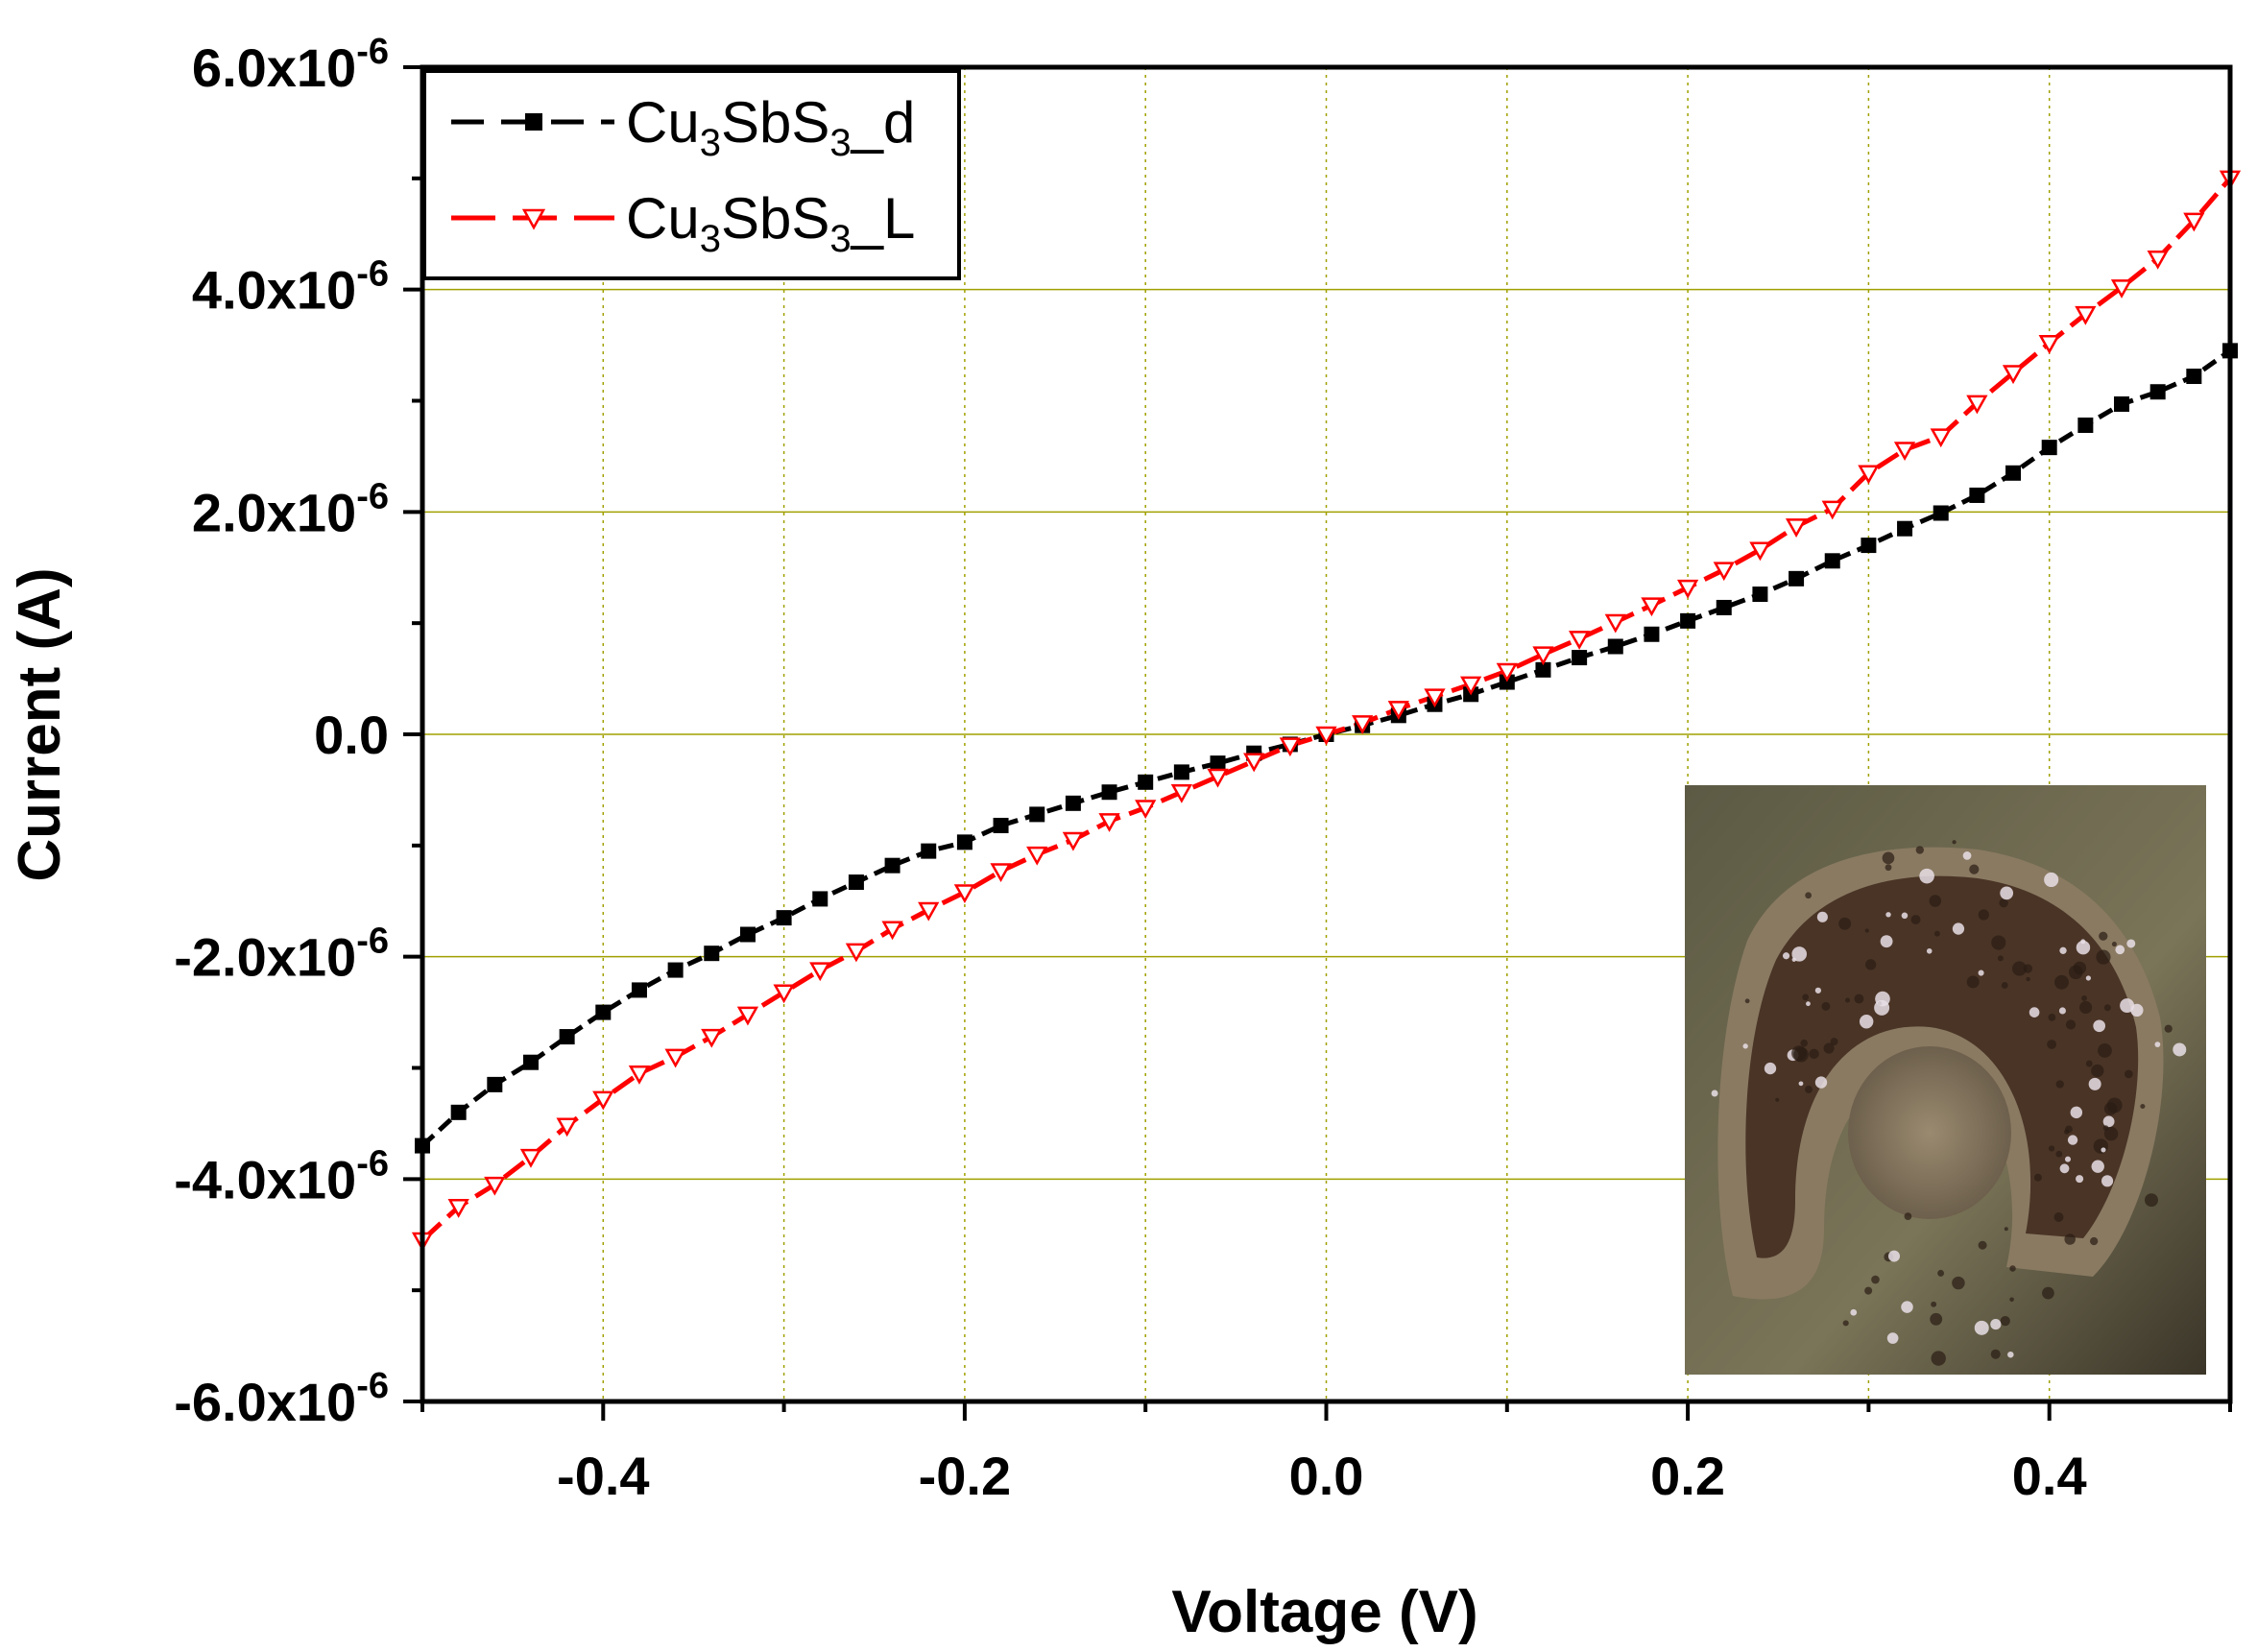  What do you see at coordinates (2049, 1476) in the screenshot?
I see `x-tick-label: 0.4` at bounding box center [2049, 1476].